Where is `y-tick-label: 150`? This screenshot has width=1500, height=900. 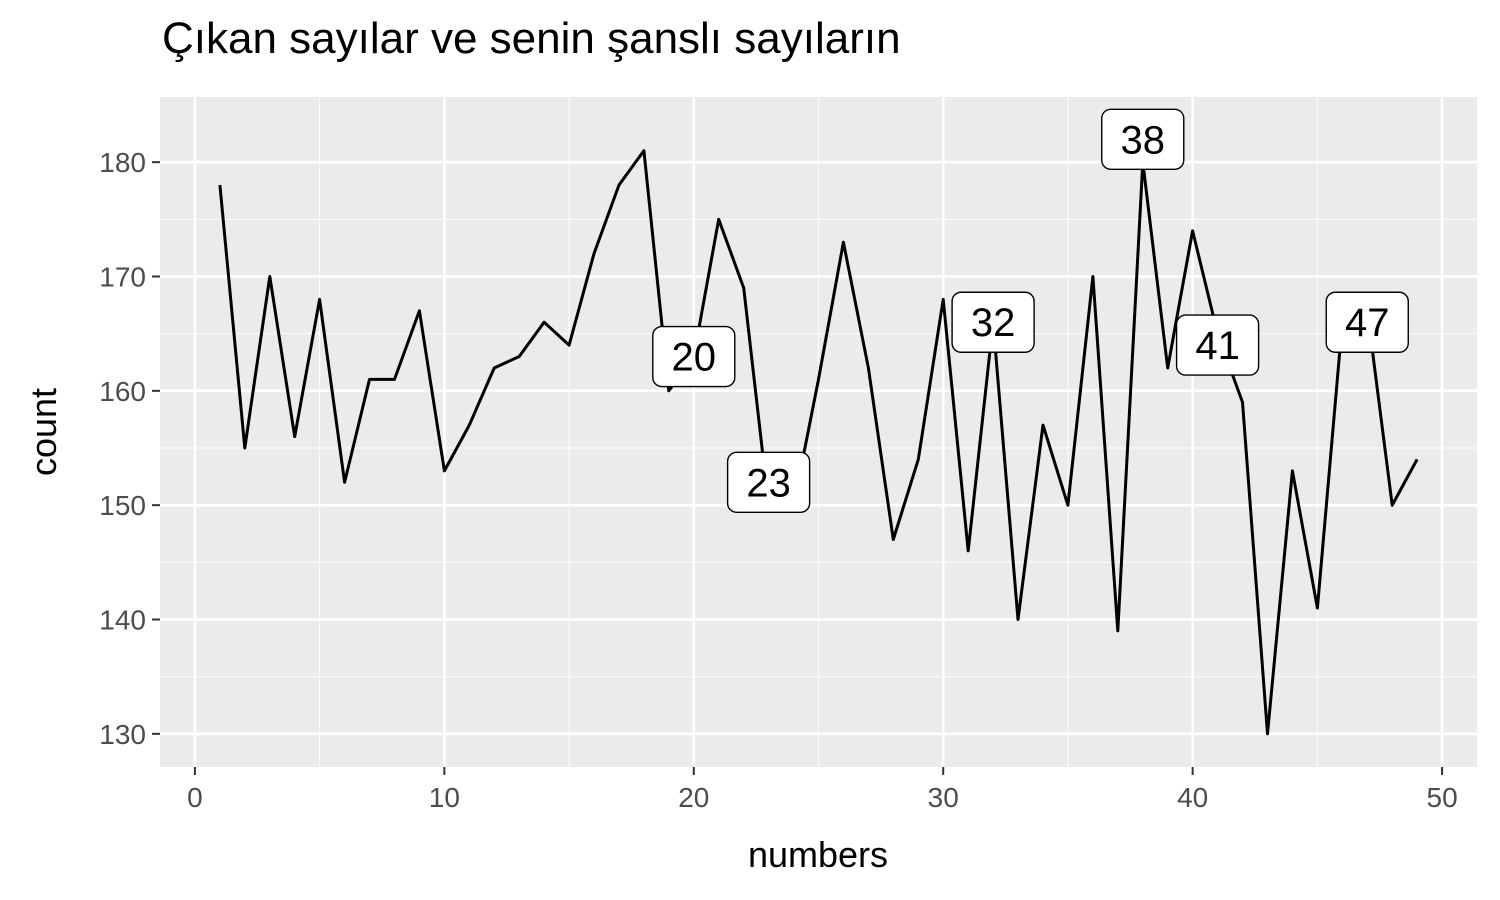 y-tick-label: 150 is located at coordinates (122, 505).